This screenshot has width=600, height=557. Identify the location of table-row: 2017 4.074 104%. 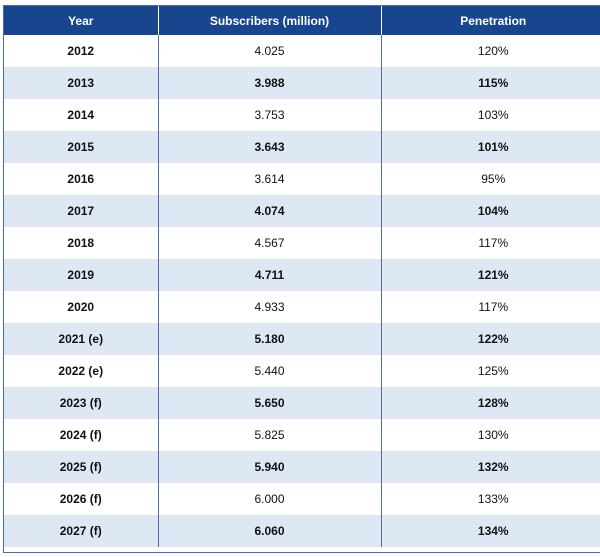
(302, 211).